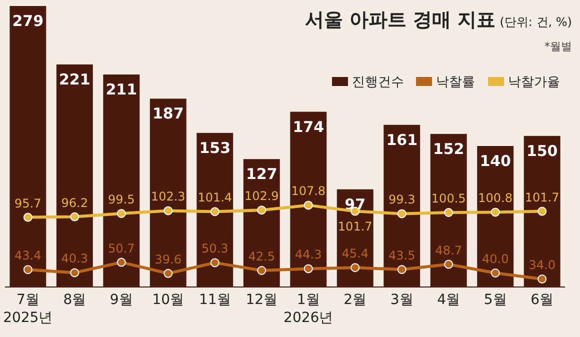 This screenshot has height=337, width=580. I want to click on annotation: *월별, so click(558, 46).